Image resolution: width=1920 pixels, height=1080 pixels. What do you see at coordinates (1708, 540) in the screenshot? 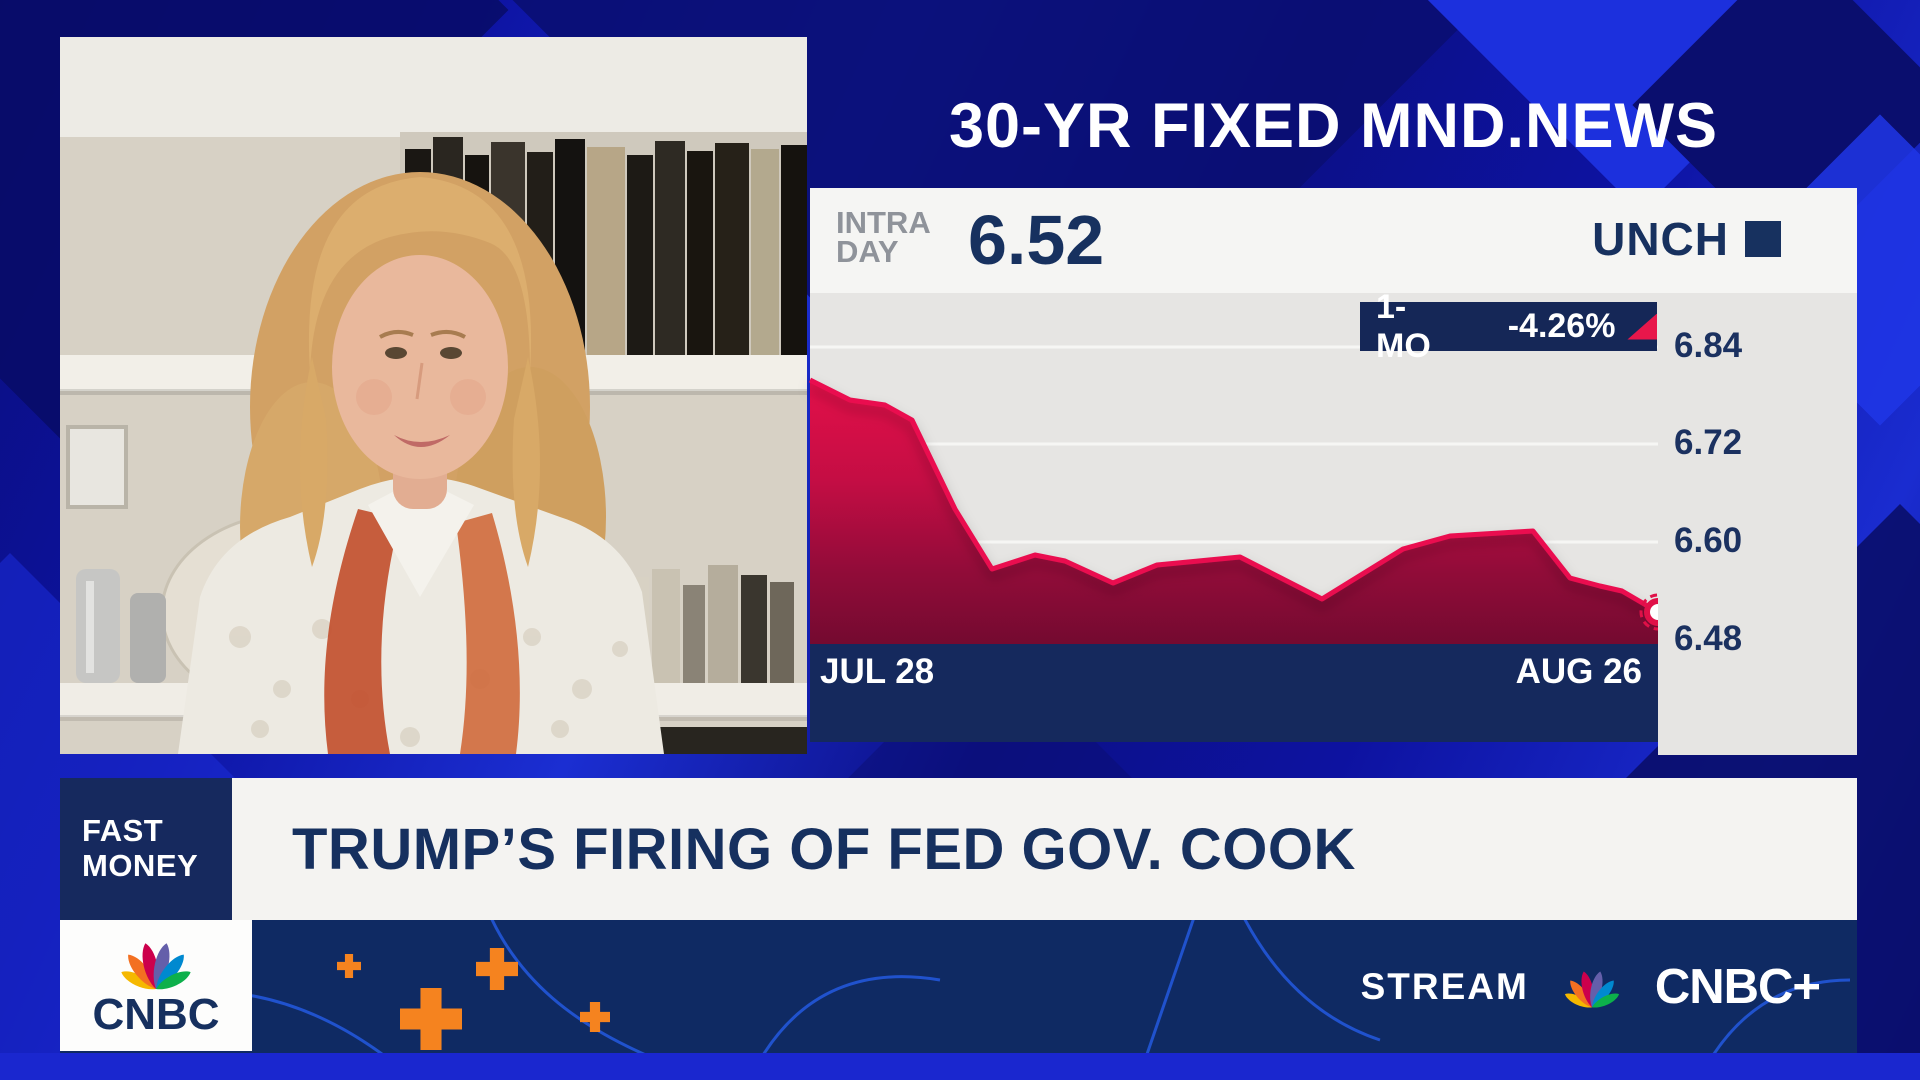
I see `y-tick: 6.60` at bounding box center [1708, 540].